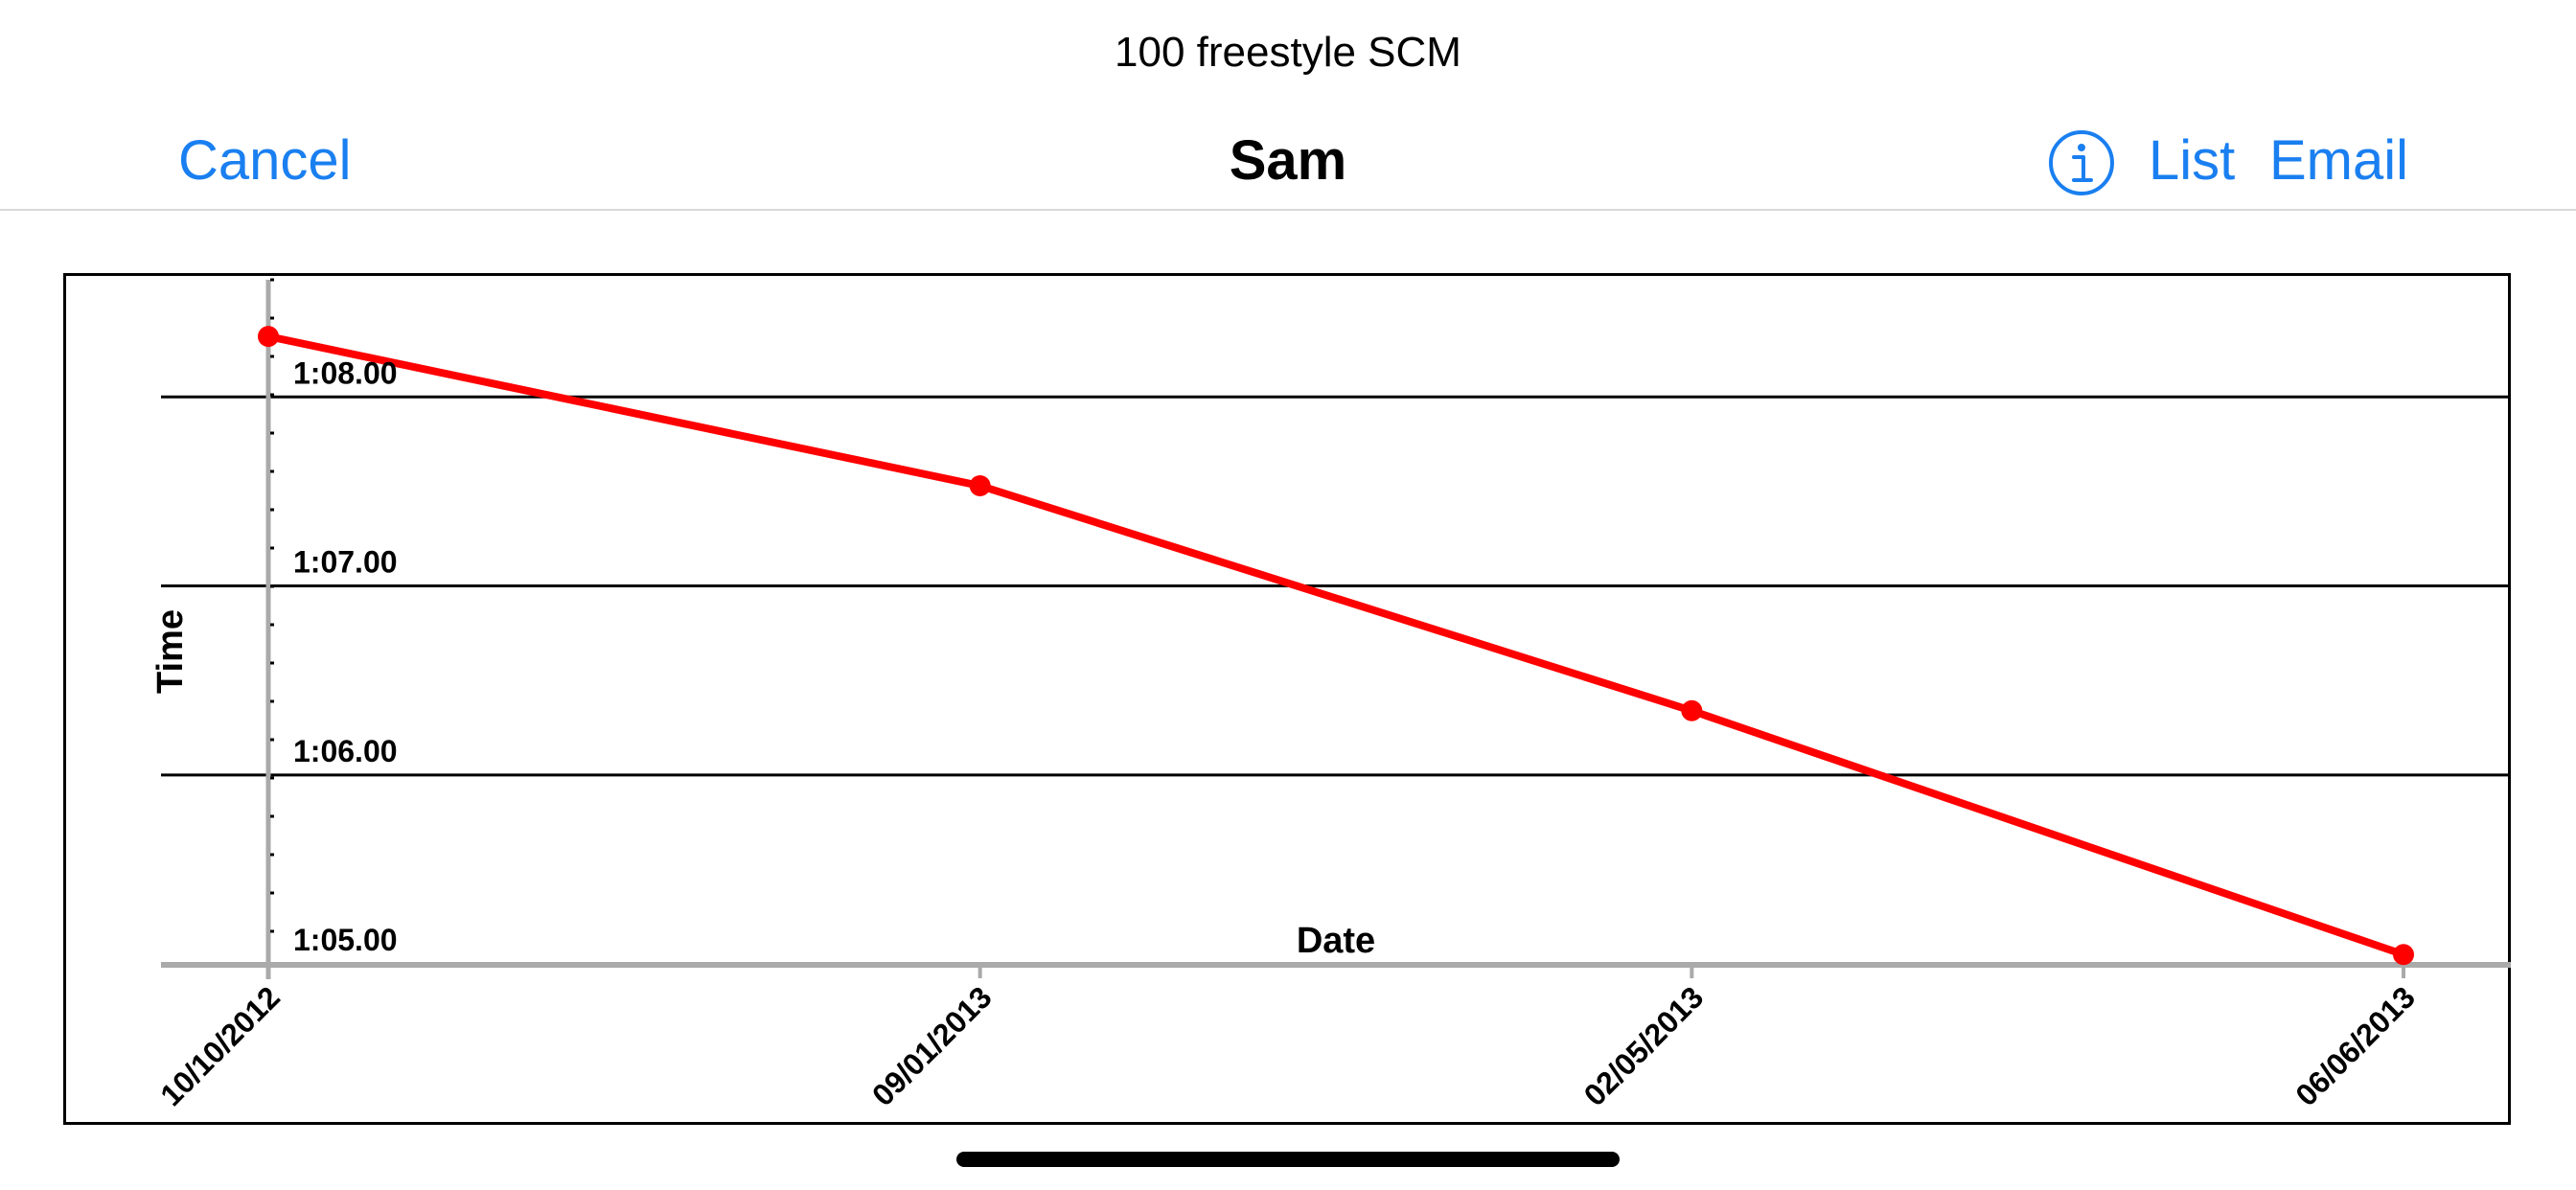 Image resolution: width=2576 pixels, height=1190 pixels. What do you see at coordinates (2192, 160) in the screenshot?
I see `list-button: List` at bounding box center [2192, 160].